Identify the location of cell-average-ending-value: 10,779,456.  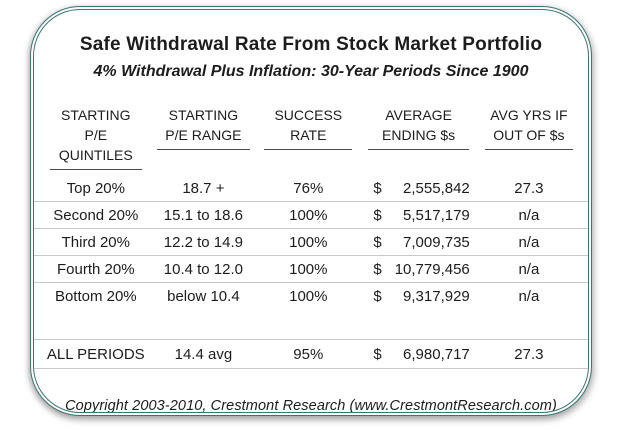
(432, 269).